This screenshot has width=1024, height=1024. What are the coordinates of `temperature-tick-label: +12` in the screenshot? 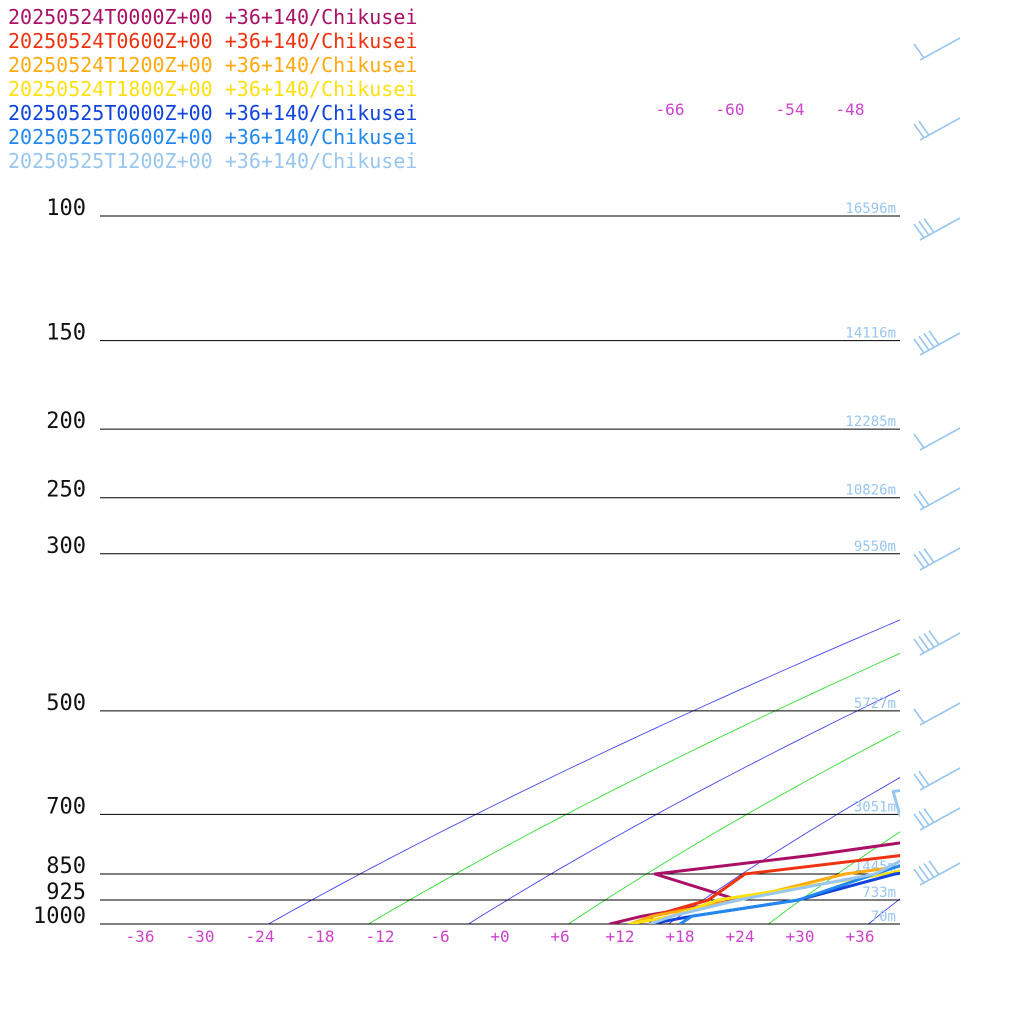 It's located at (620, 936).